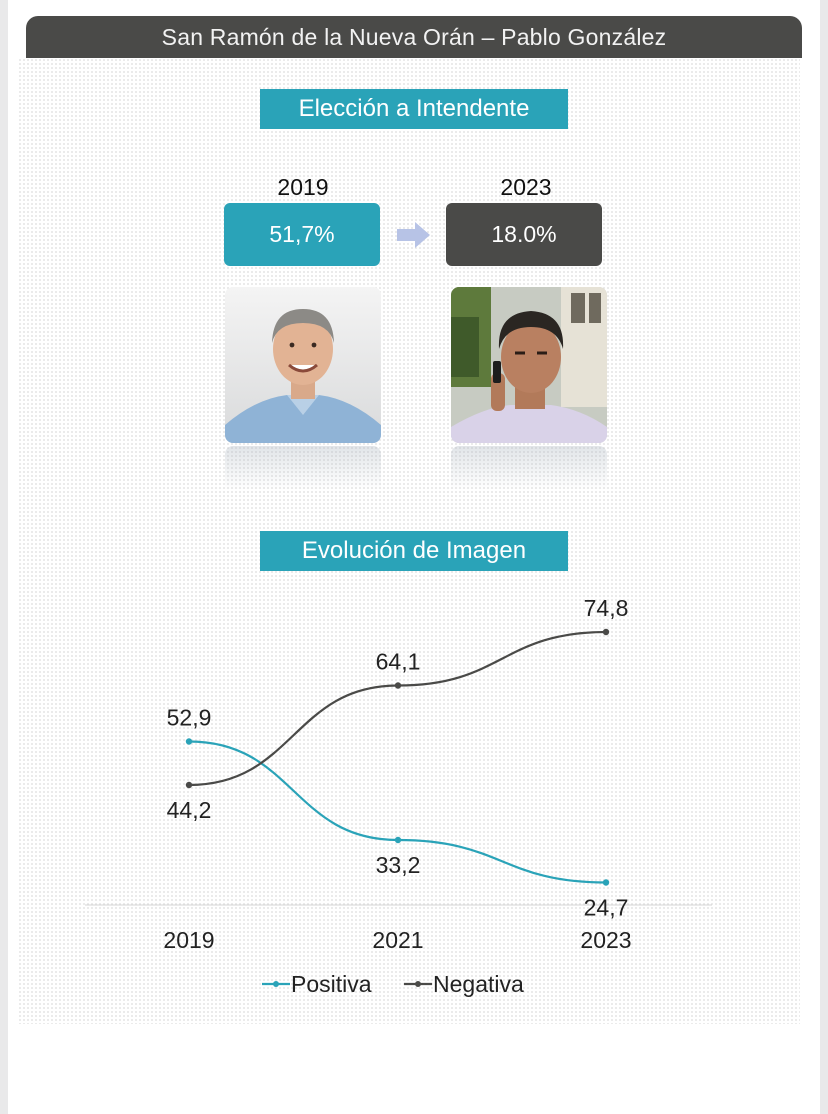 Image resolution: width=828 pixels, height=1114 pixels. Describe the element at coordinates (414, 109) in the screenshot. I see `election-heading: Elección a Intendente` at that location.